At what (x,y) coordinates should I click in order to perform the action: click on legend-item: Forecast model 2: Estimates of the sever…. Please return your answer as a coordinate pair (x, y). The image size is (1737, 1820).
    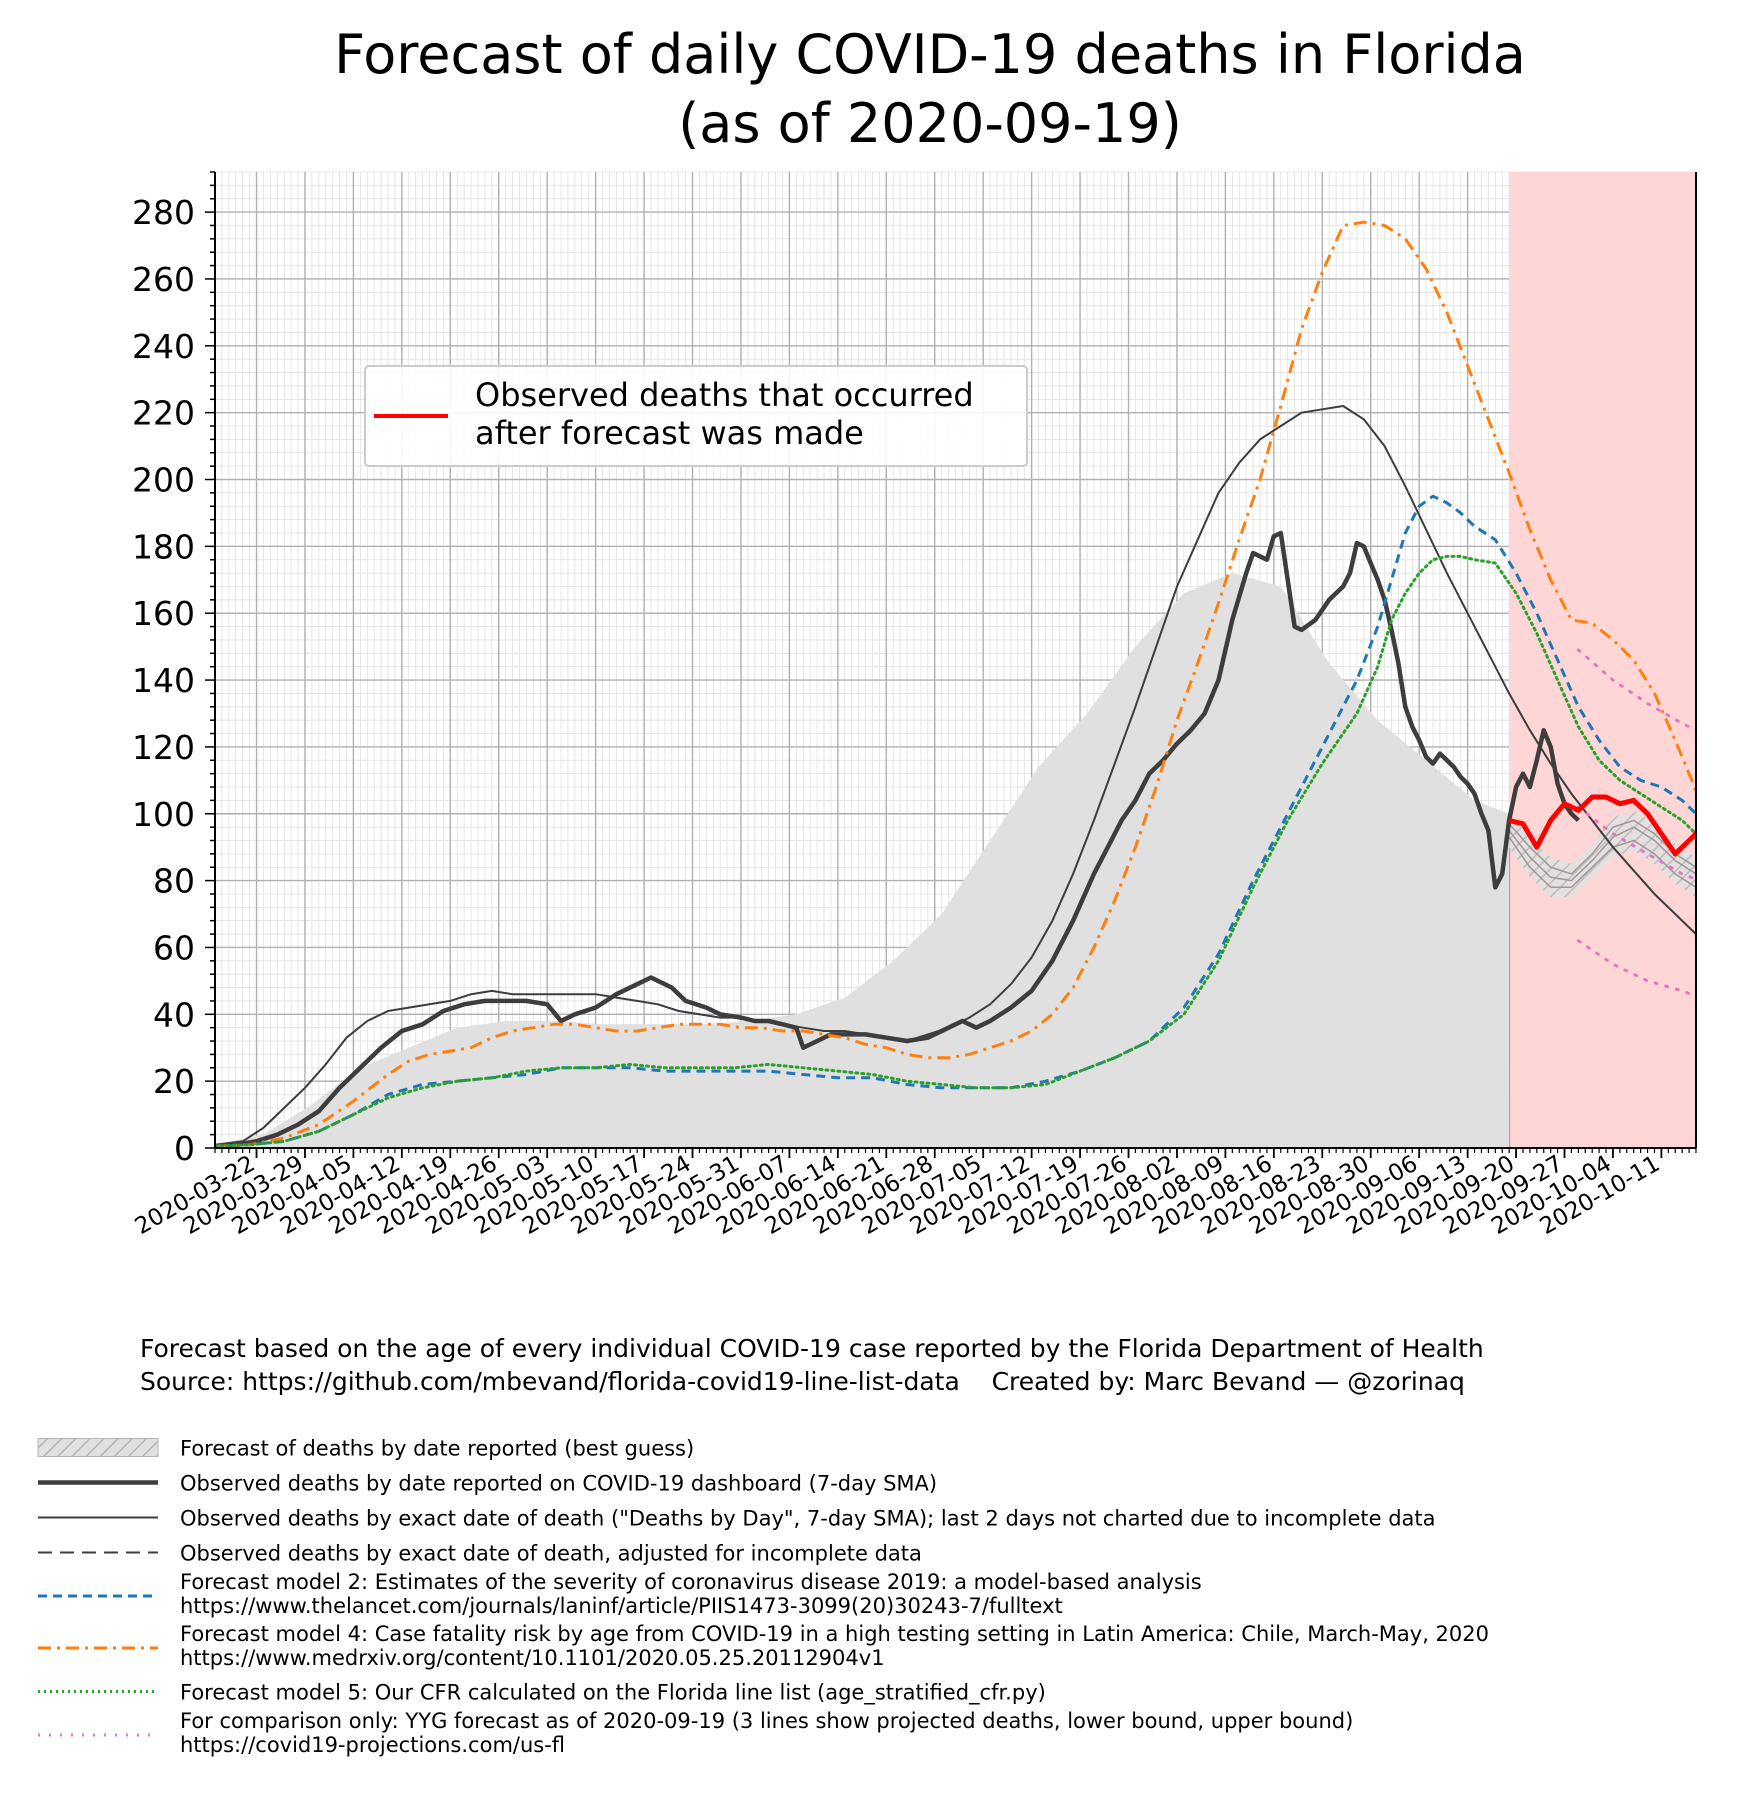
    Looking at the image, I should click on (620, 1594).